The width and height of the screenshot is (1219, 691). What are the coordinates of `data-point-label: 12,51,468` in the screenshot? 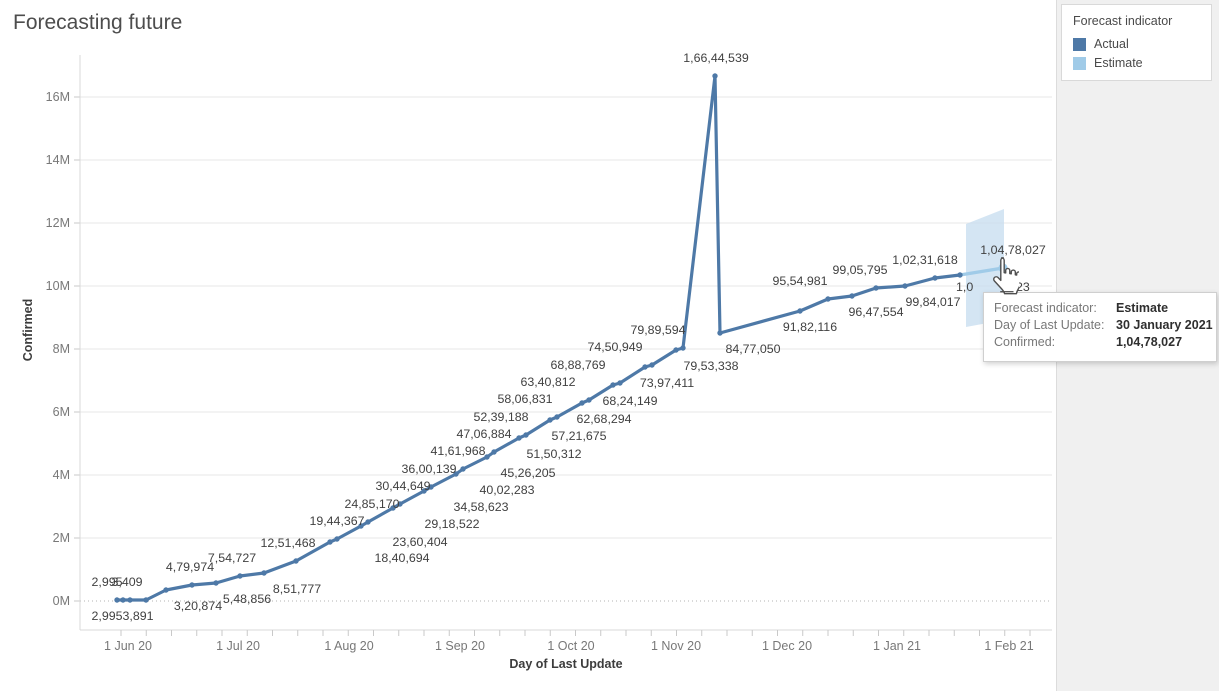 It's located at (287, 543).